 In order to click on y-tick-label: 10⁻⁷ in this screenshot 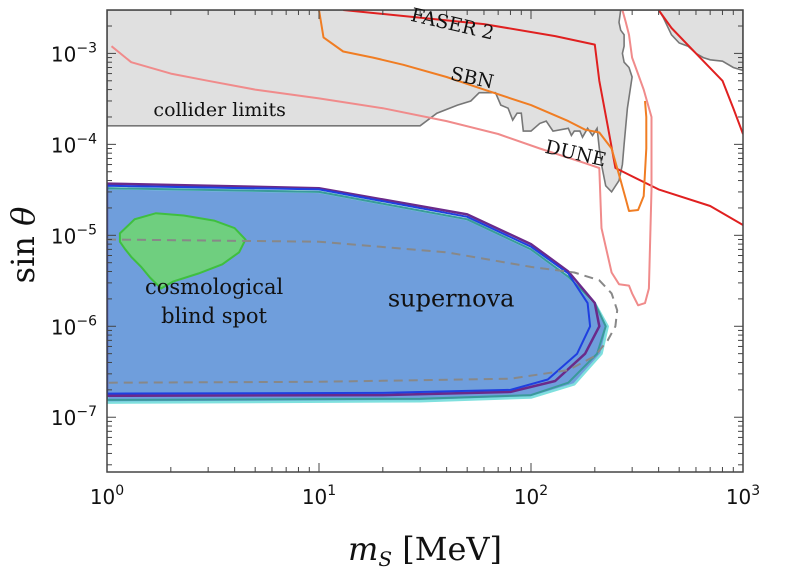, I will do `click(74, 417)`.